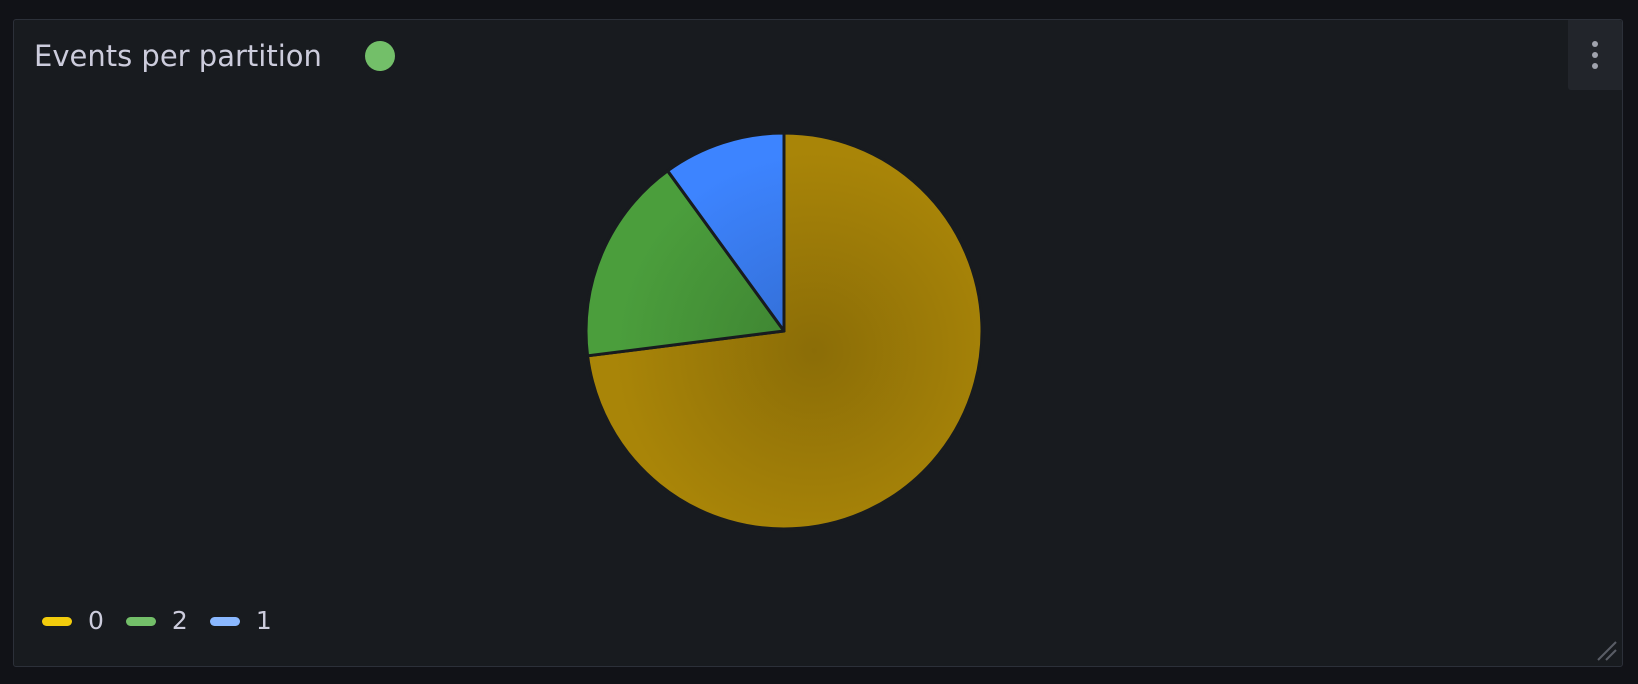  What do you see at coordinates (178, 56) in the screenshot?
I see `panel-title: Events per partition` at bounding box center [178, 56].